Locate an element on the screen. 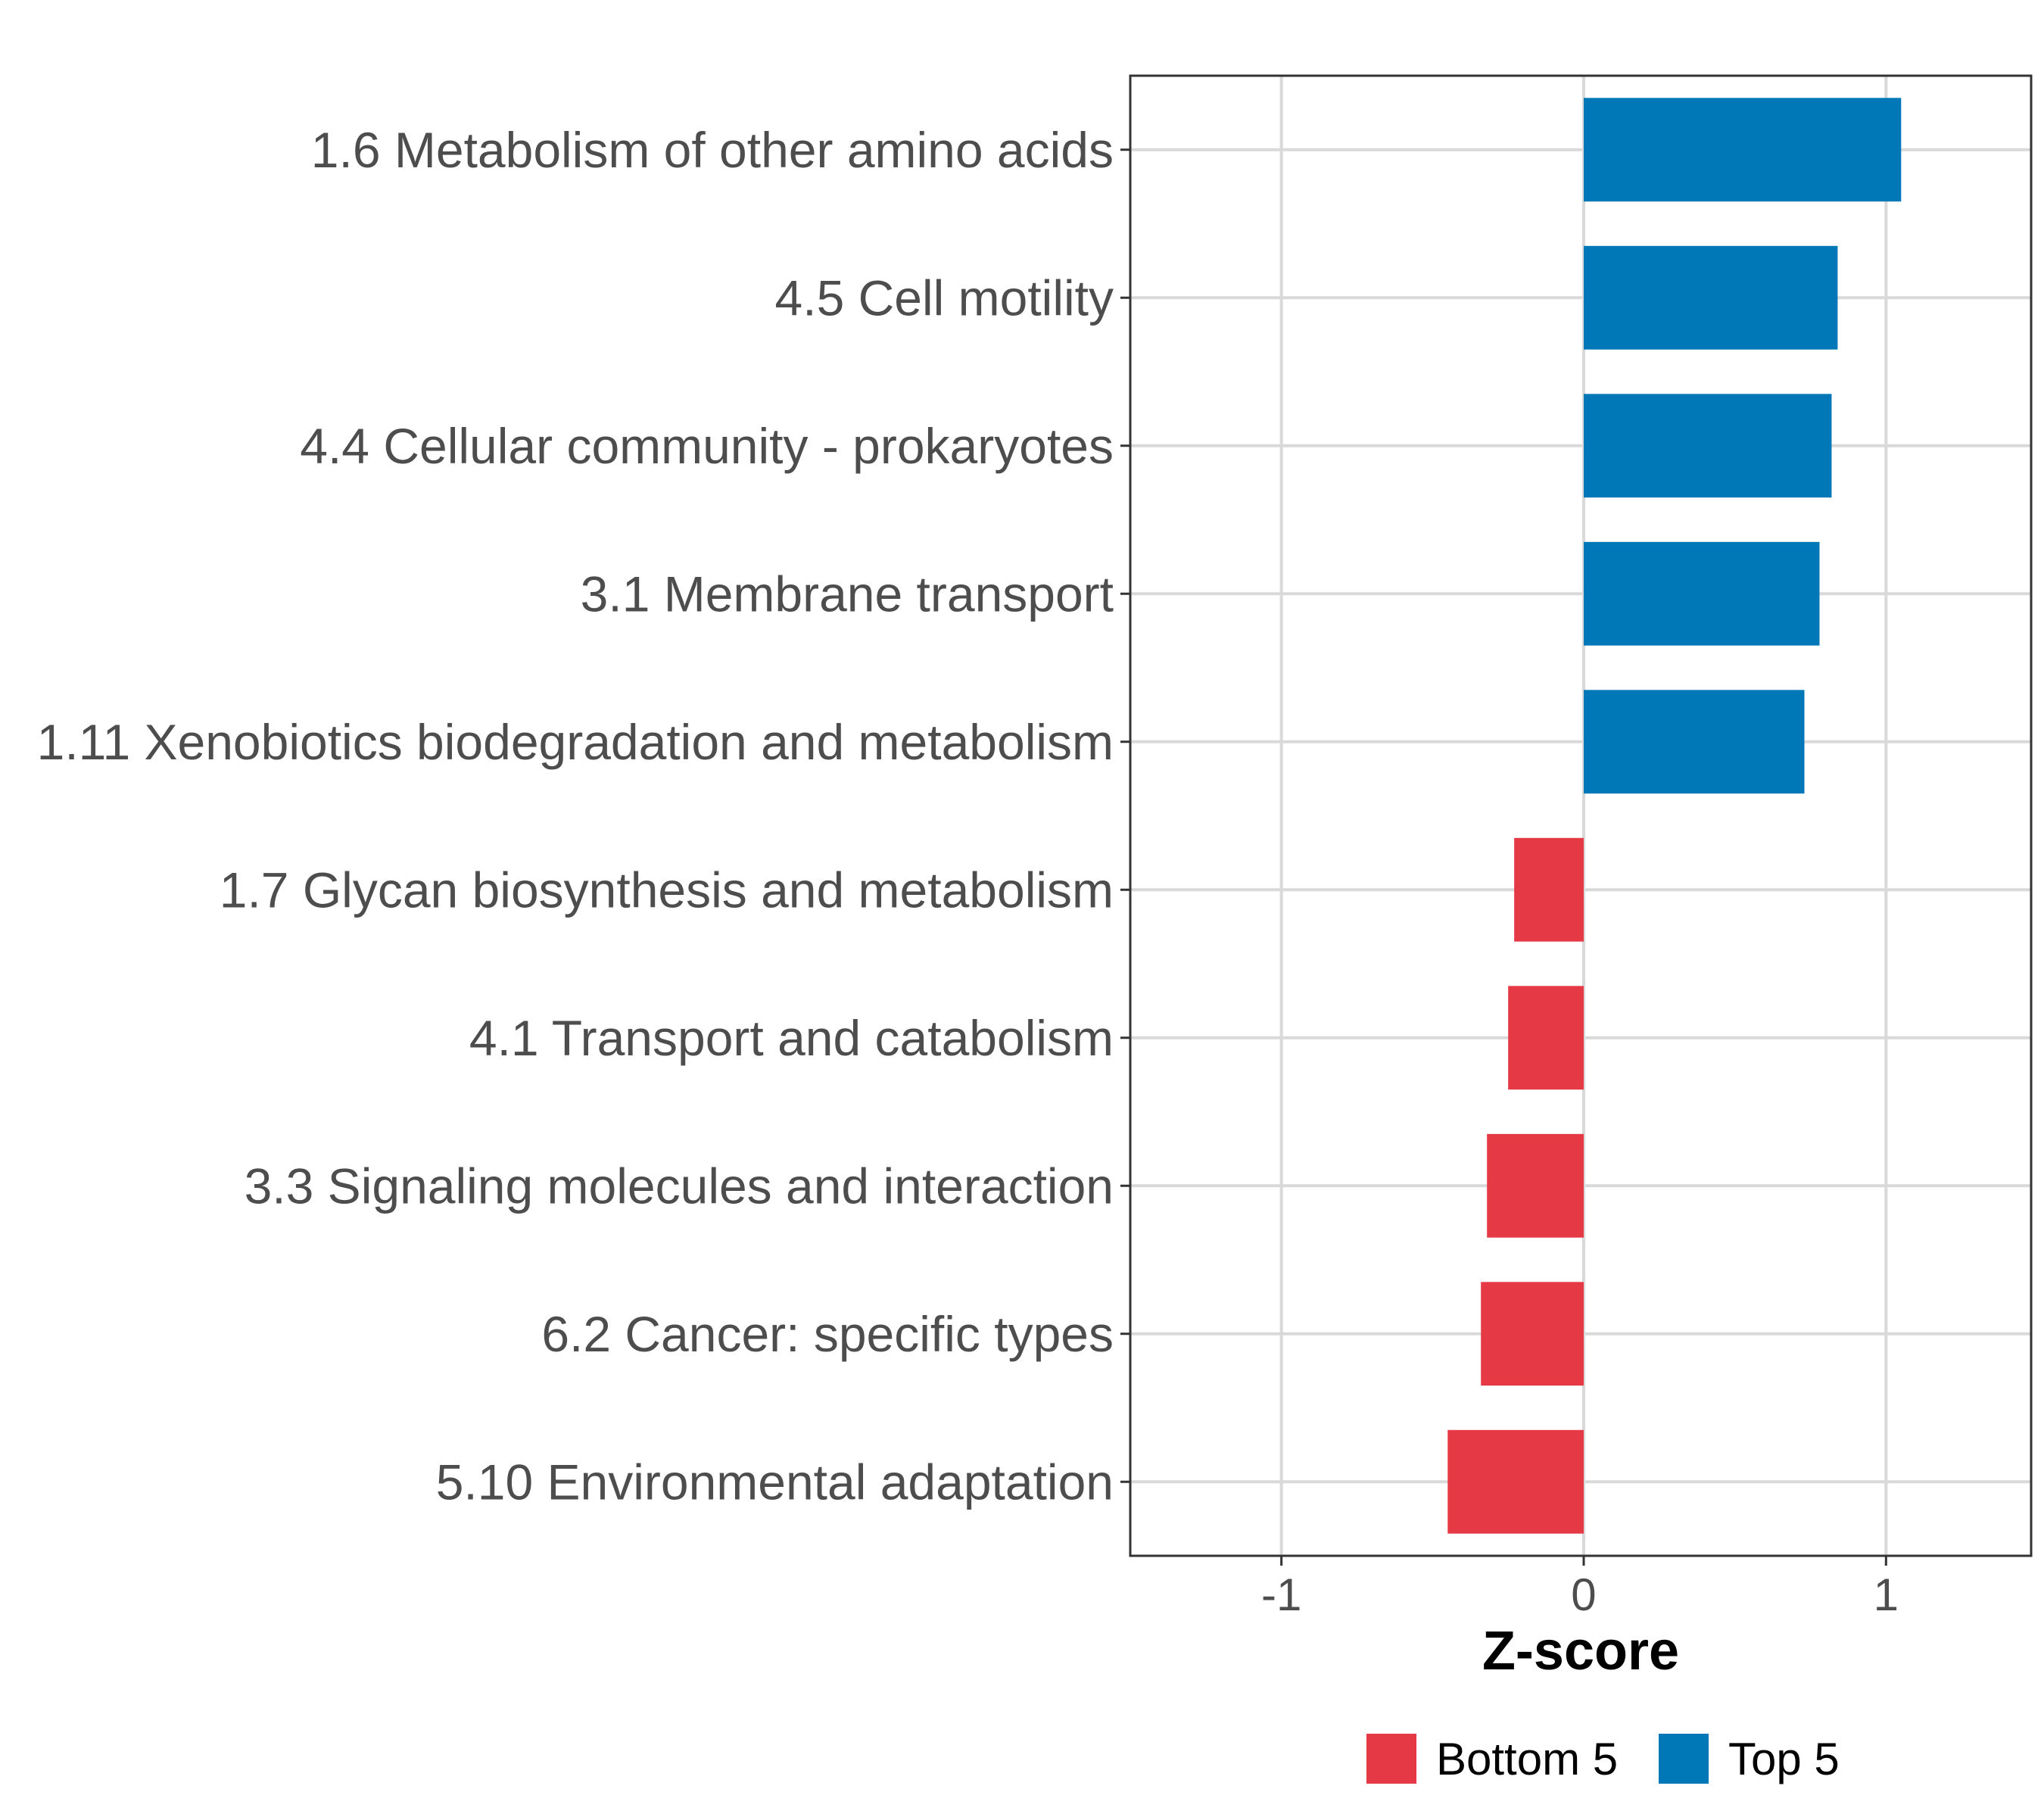 The height and width of the screenshot is (1817, 2044). y-tick-label-2: 4.4 Cellular community - prokaryotes is located at coordinates (707, 446).